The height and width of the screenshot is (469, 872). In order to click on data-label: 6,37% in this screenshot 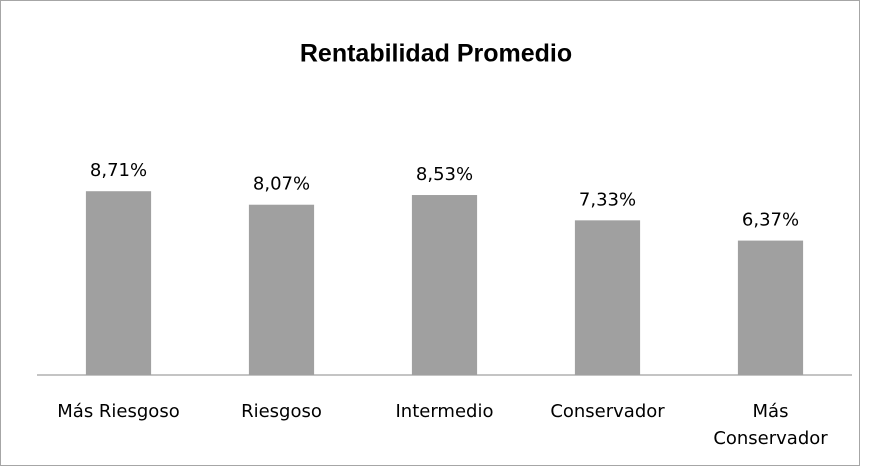, I will do `click(770, 220)`.